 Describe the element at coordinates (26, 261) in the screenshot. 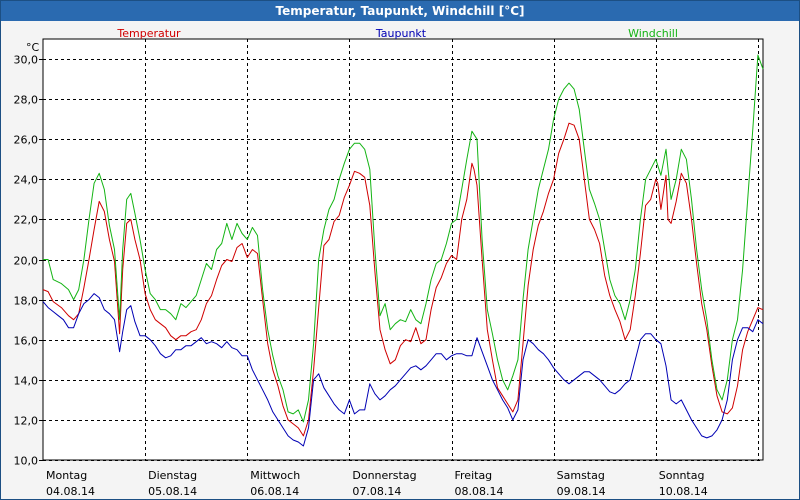

I see `y-tick-label: 20,0` at that location.